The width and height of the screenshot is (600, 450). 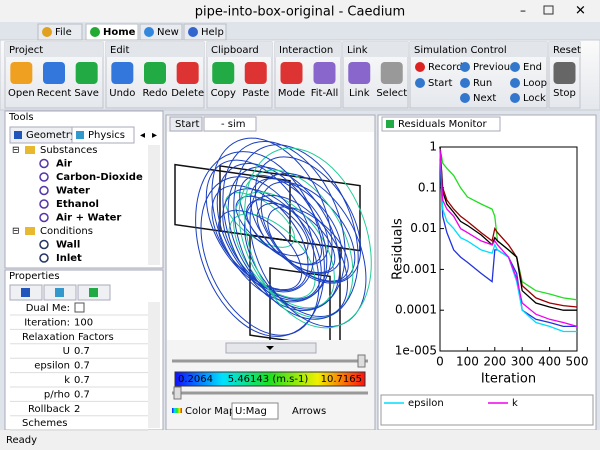 What do you see at coordinates (484, 98) in the screenshot?
I see `ribbon-button: Next` at bounding box center [484, 98].